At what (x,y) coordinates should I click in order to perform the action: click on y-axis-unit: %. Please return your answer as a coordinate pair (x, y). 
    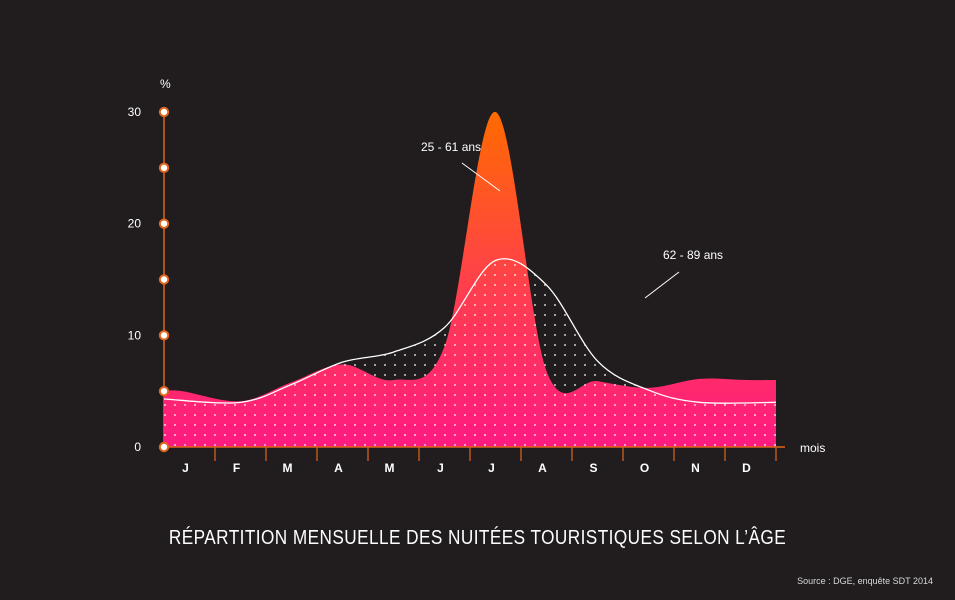
    Looking at the image, I should click on (165, 84).